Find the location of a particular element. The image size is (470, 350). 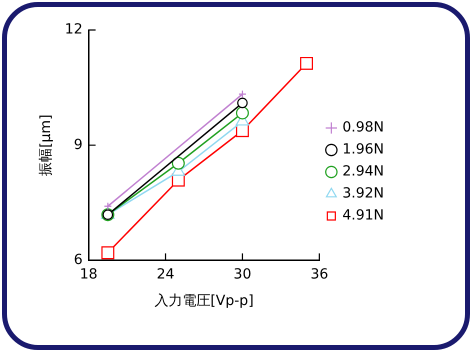

x-tick-label: 24 is located at coordinates (165, 274).